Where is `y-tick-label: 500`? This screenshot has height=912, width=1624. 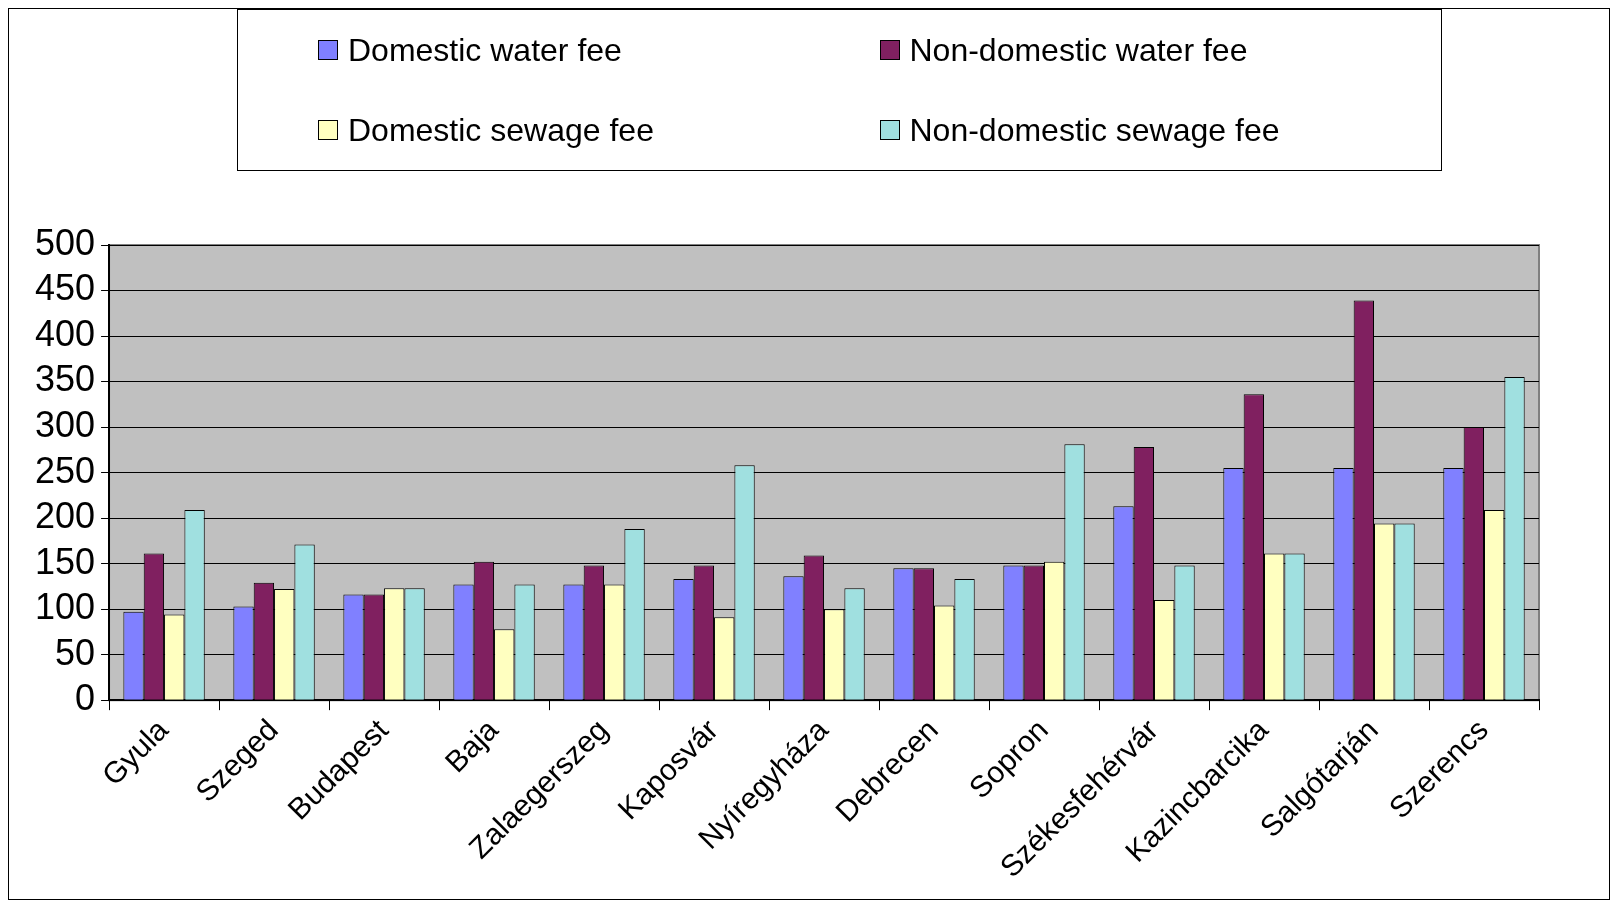 y-tick-label: 500 is located at coordinates (65, 242).